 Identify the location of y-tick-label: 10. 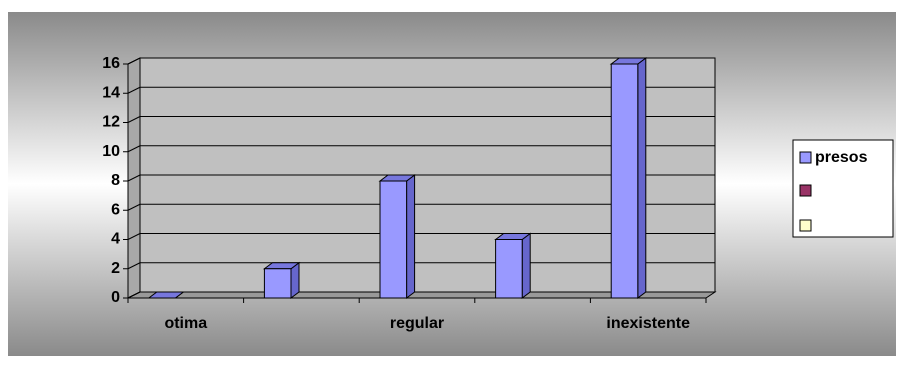
(111, 151).